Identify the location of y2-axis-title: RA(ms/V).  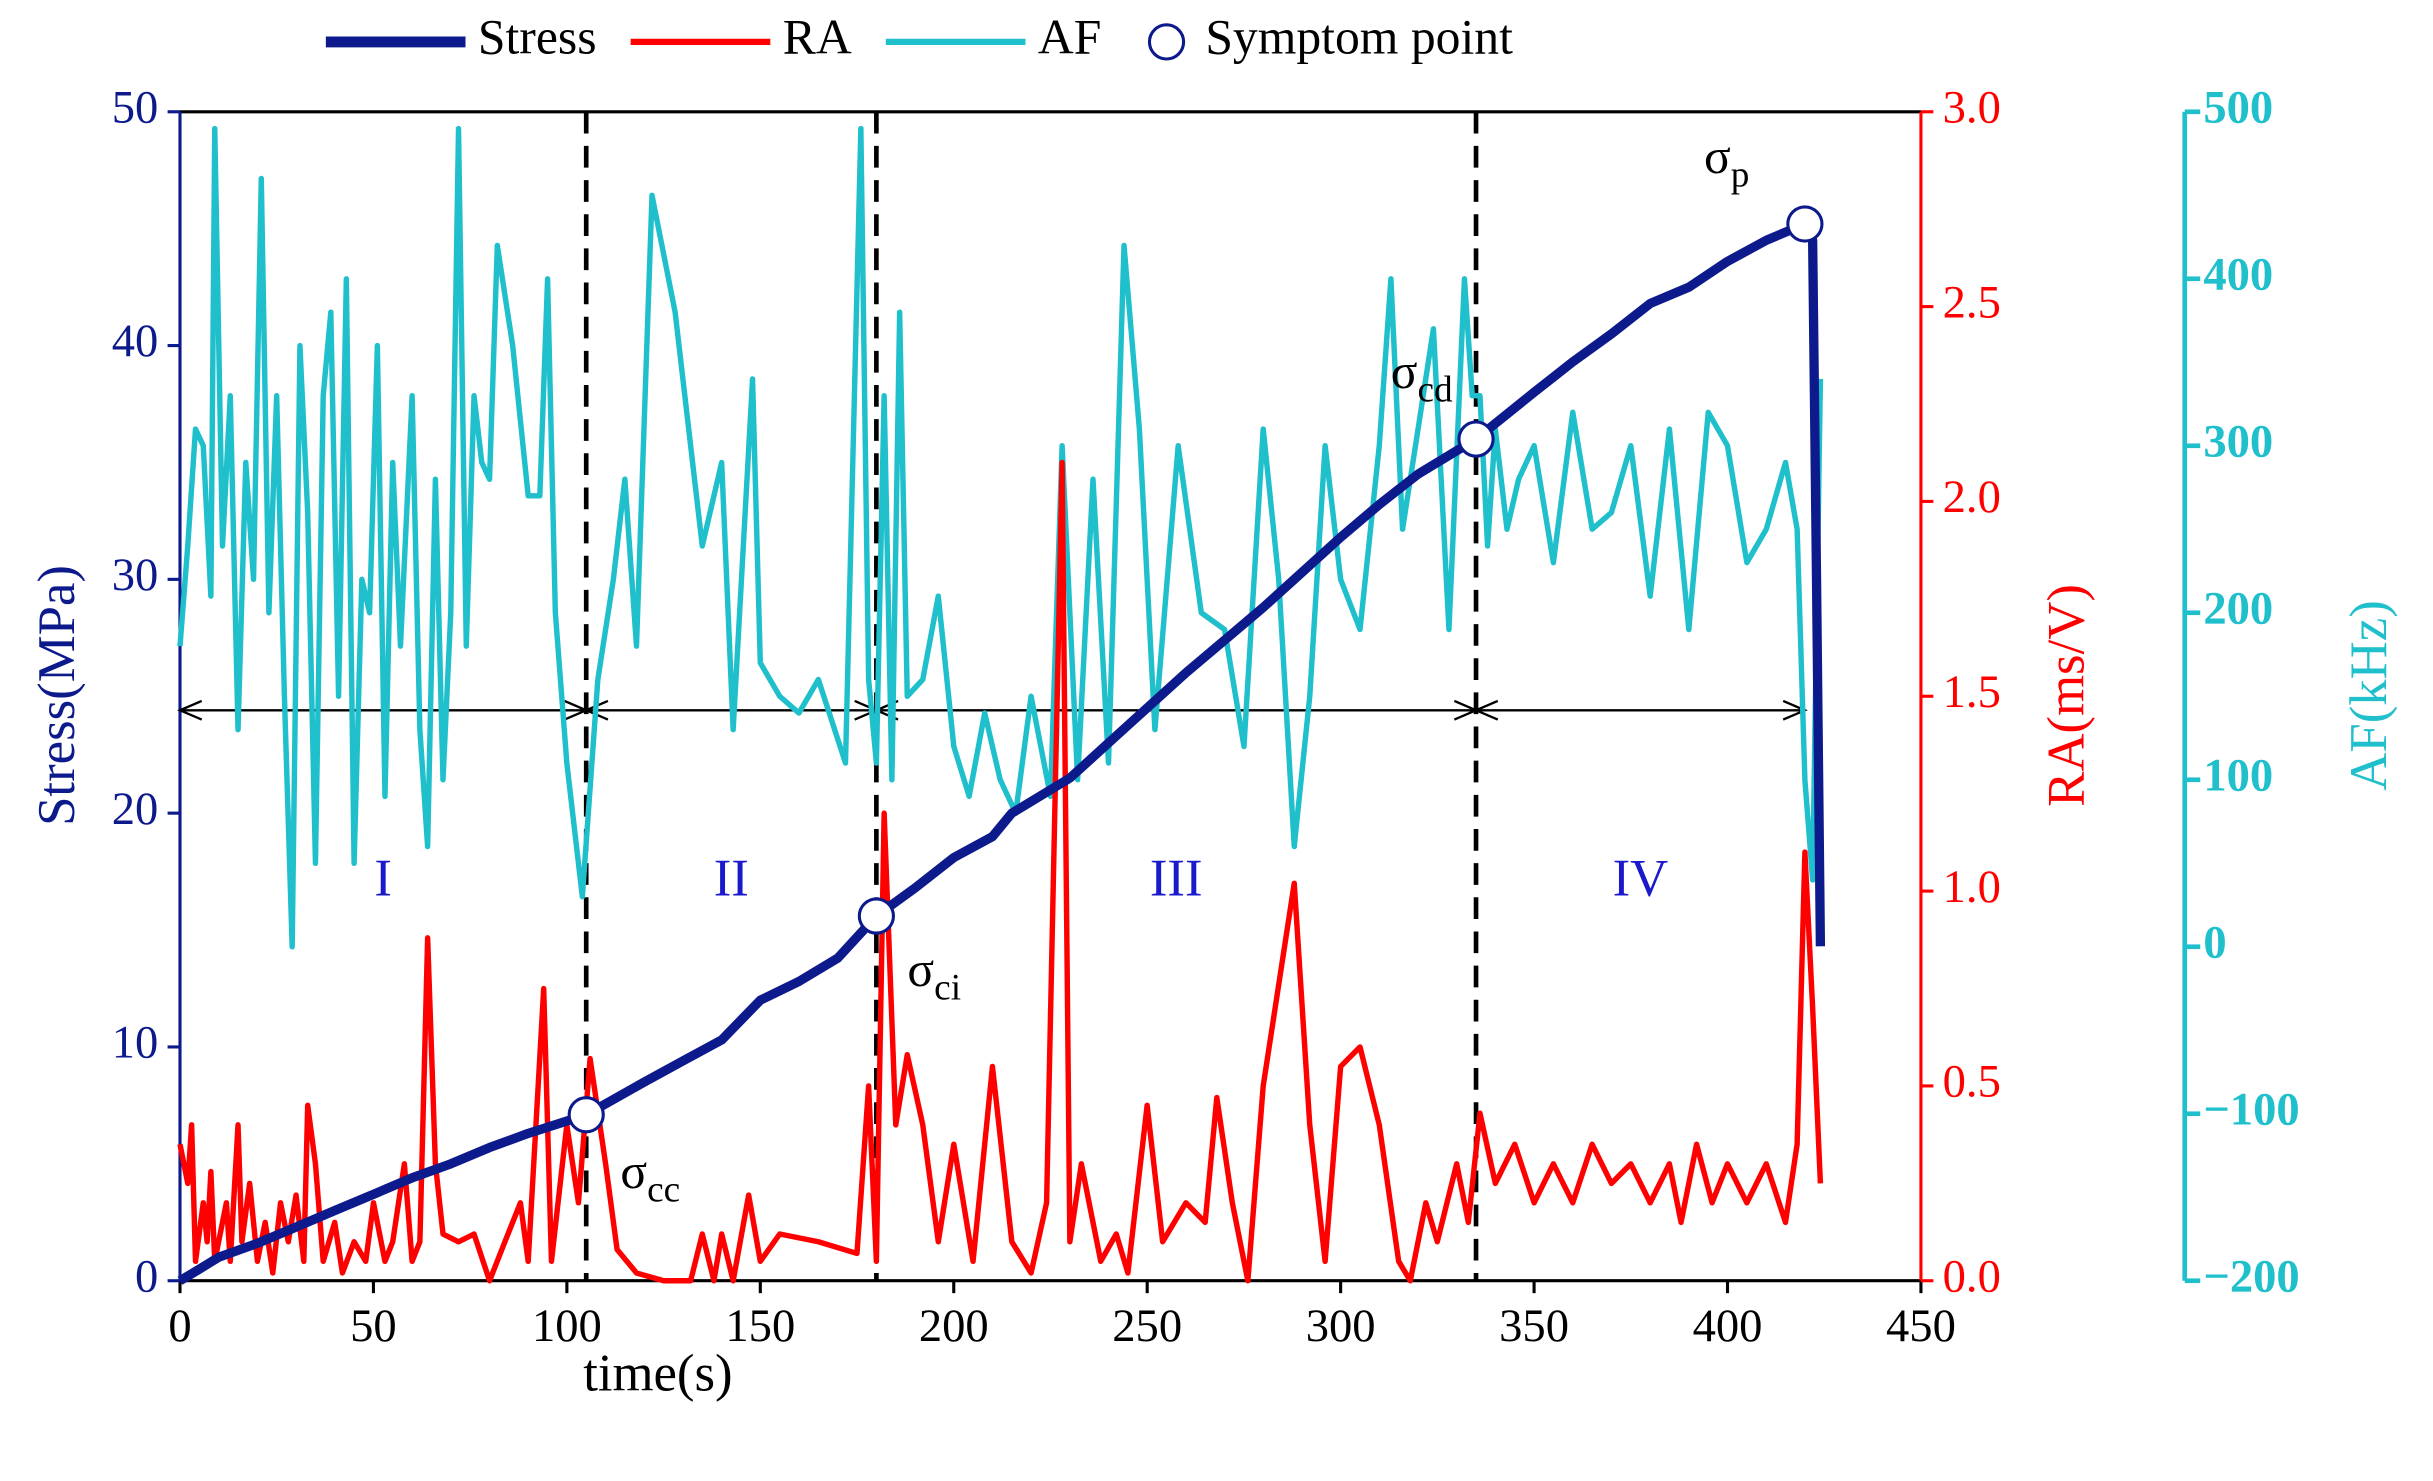
(2067, 695).